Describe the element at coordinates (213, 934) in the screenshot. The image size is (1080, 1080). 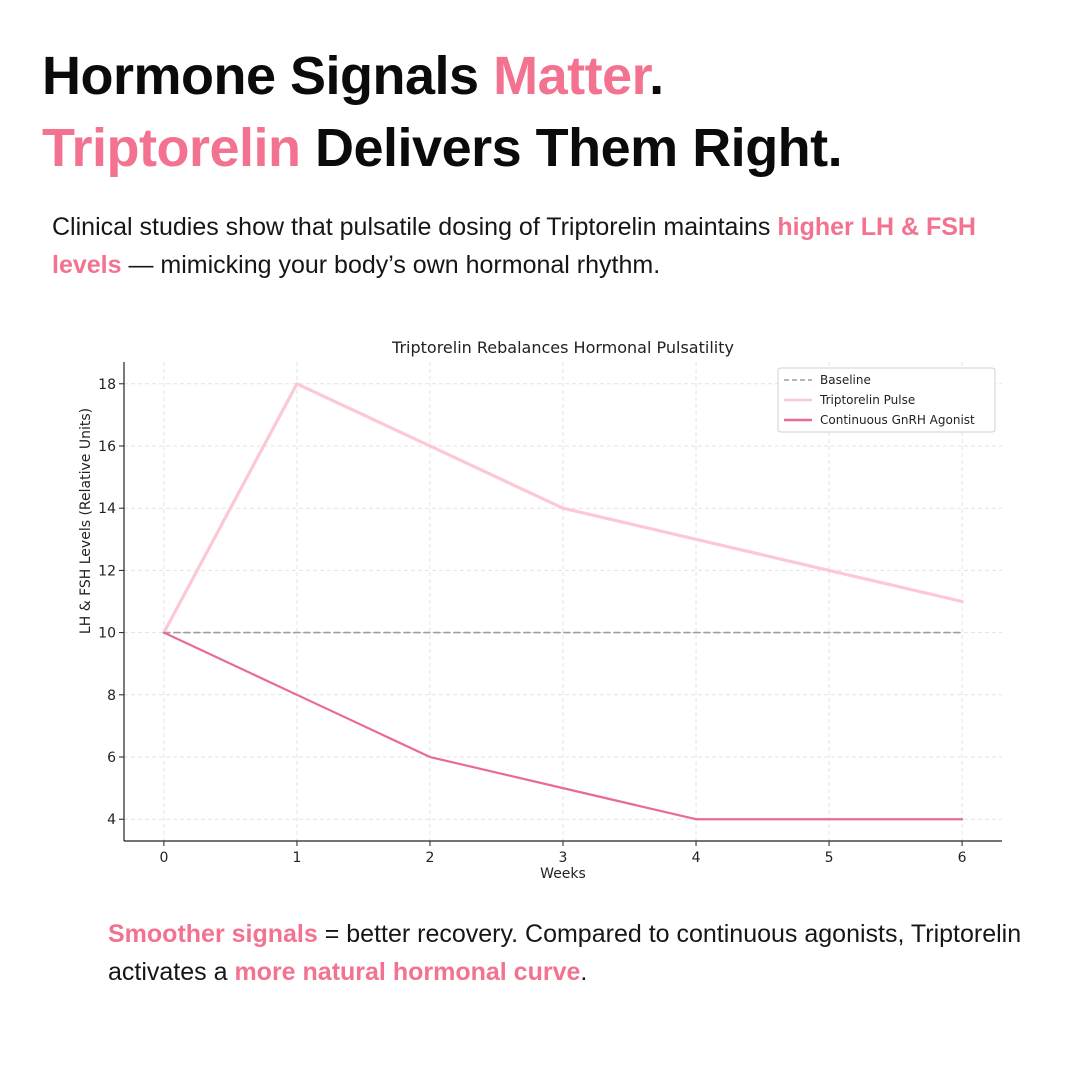
I see `outro-highlight-1: Smoother signals` at that location.